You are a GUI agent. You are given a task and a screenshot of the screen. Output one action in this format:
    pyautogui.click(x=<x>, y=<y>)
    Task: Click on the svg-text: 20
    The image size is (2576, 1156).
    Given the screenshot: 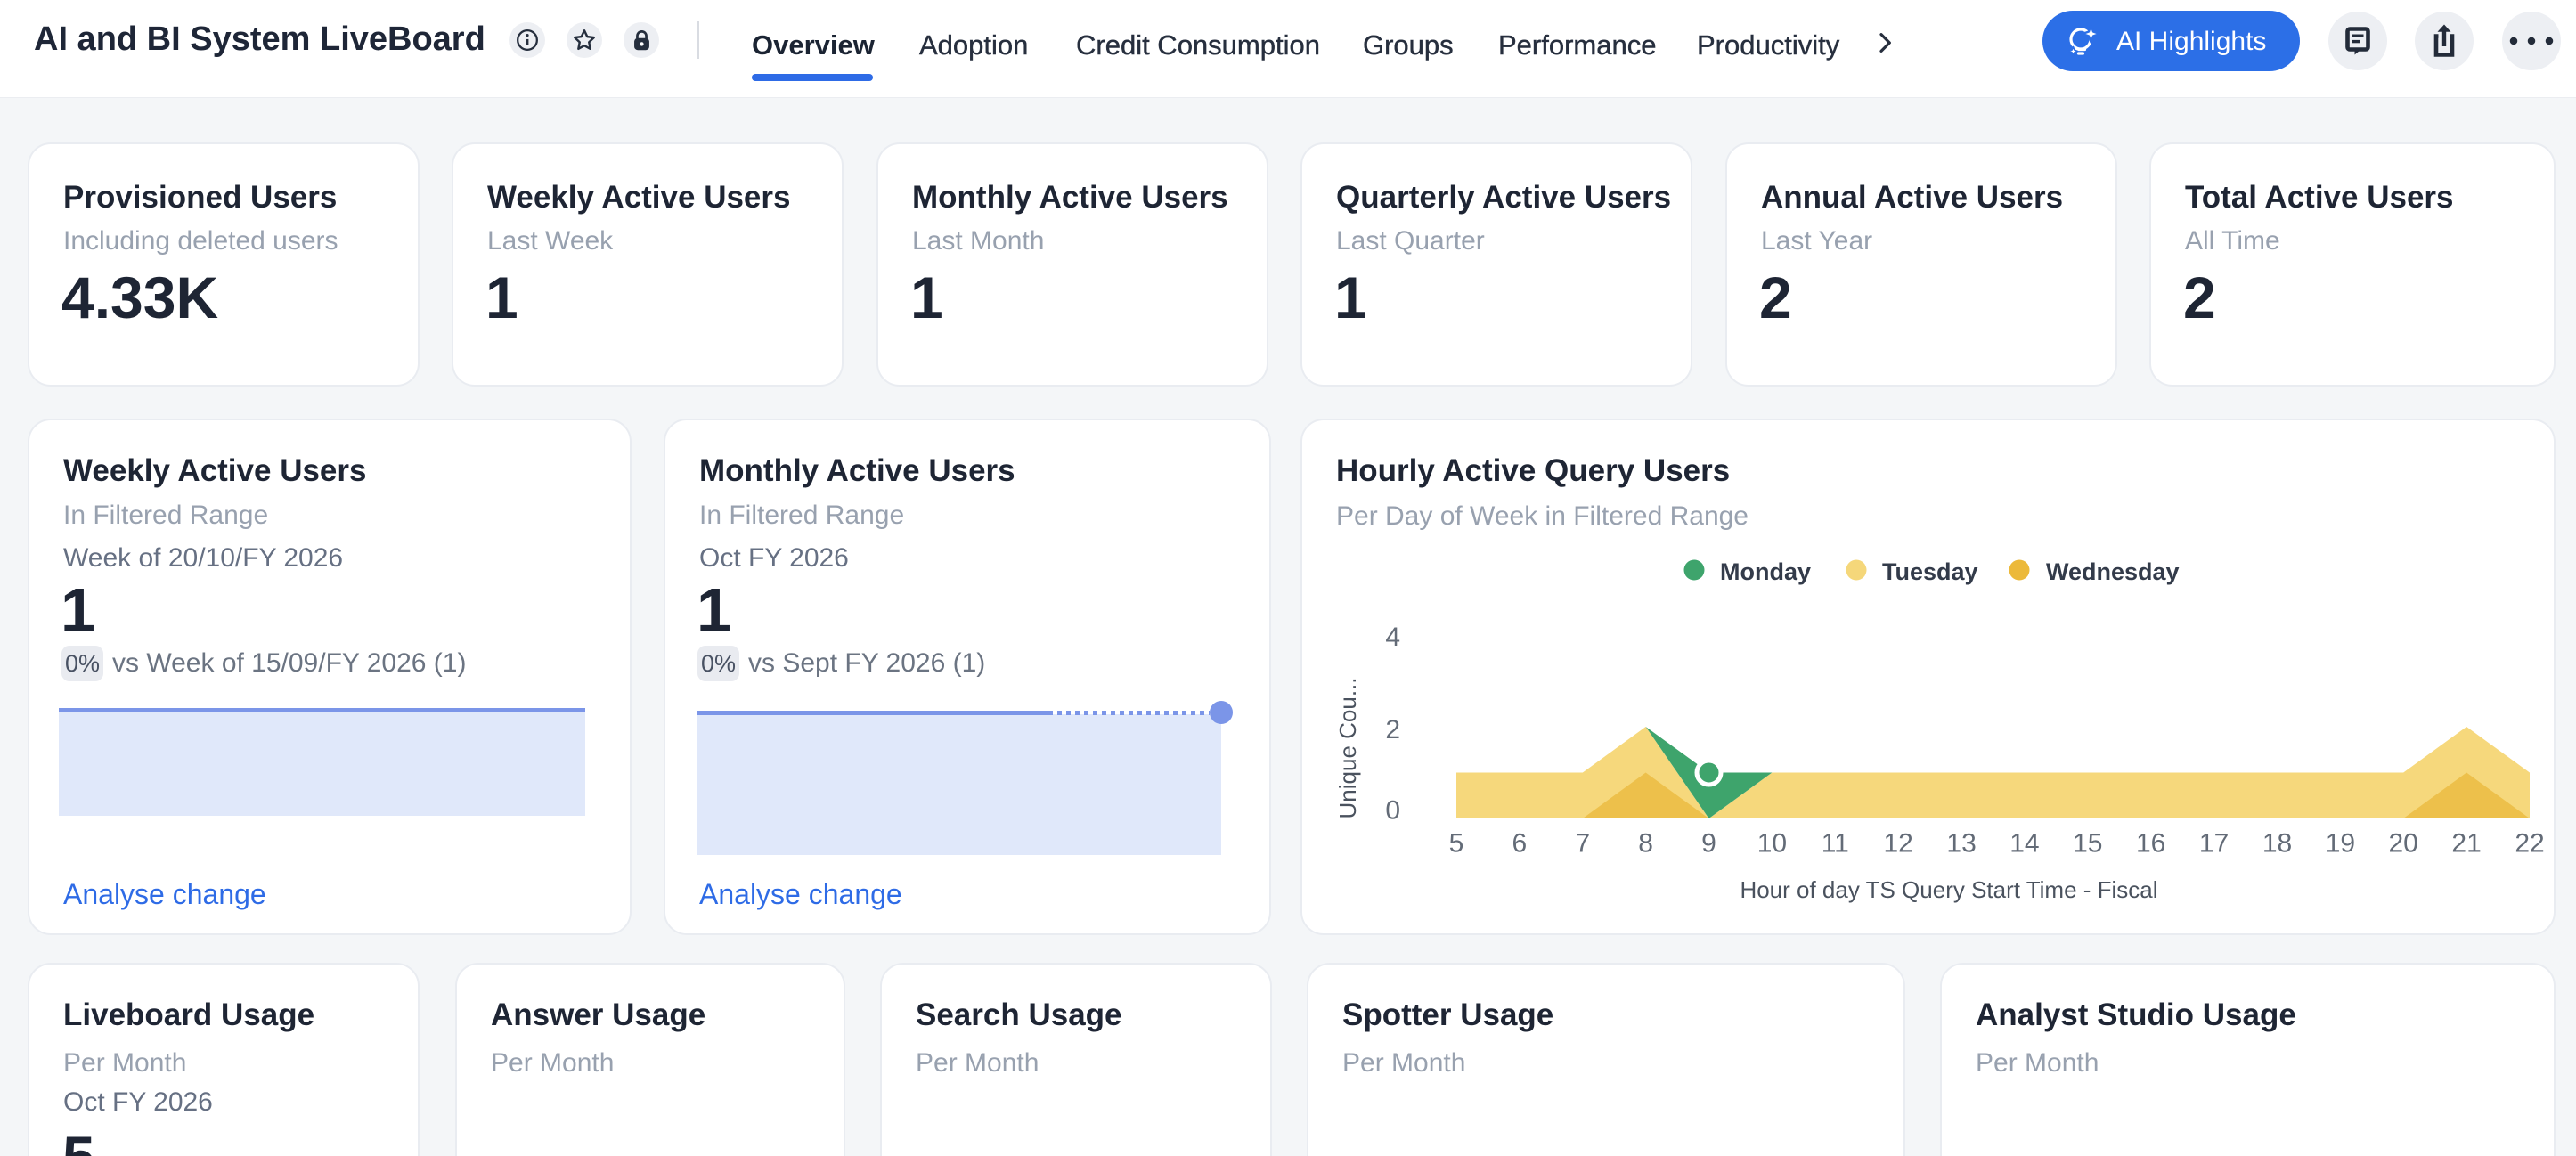 What is the action you would take?
    pyautogui.click(x=2403, y=844)
    